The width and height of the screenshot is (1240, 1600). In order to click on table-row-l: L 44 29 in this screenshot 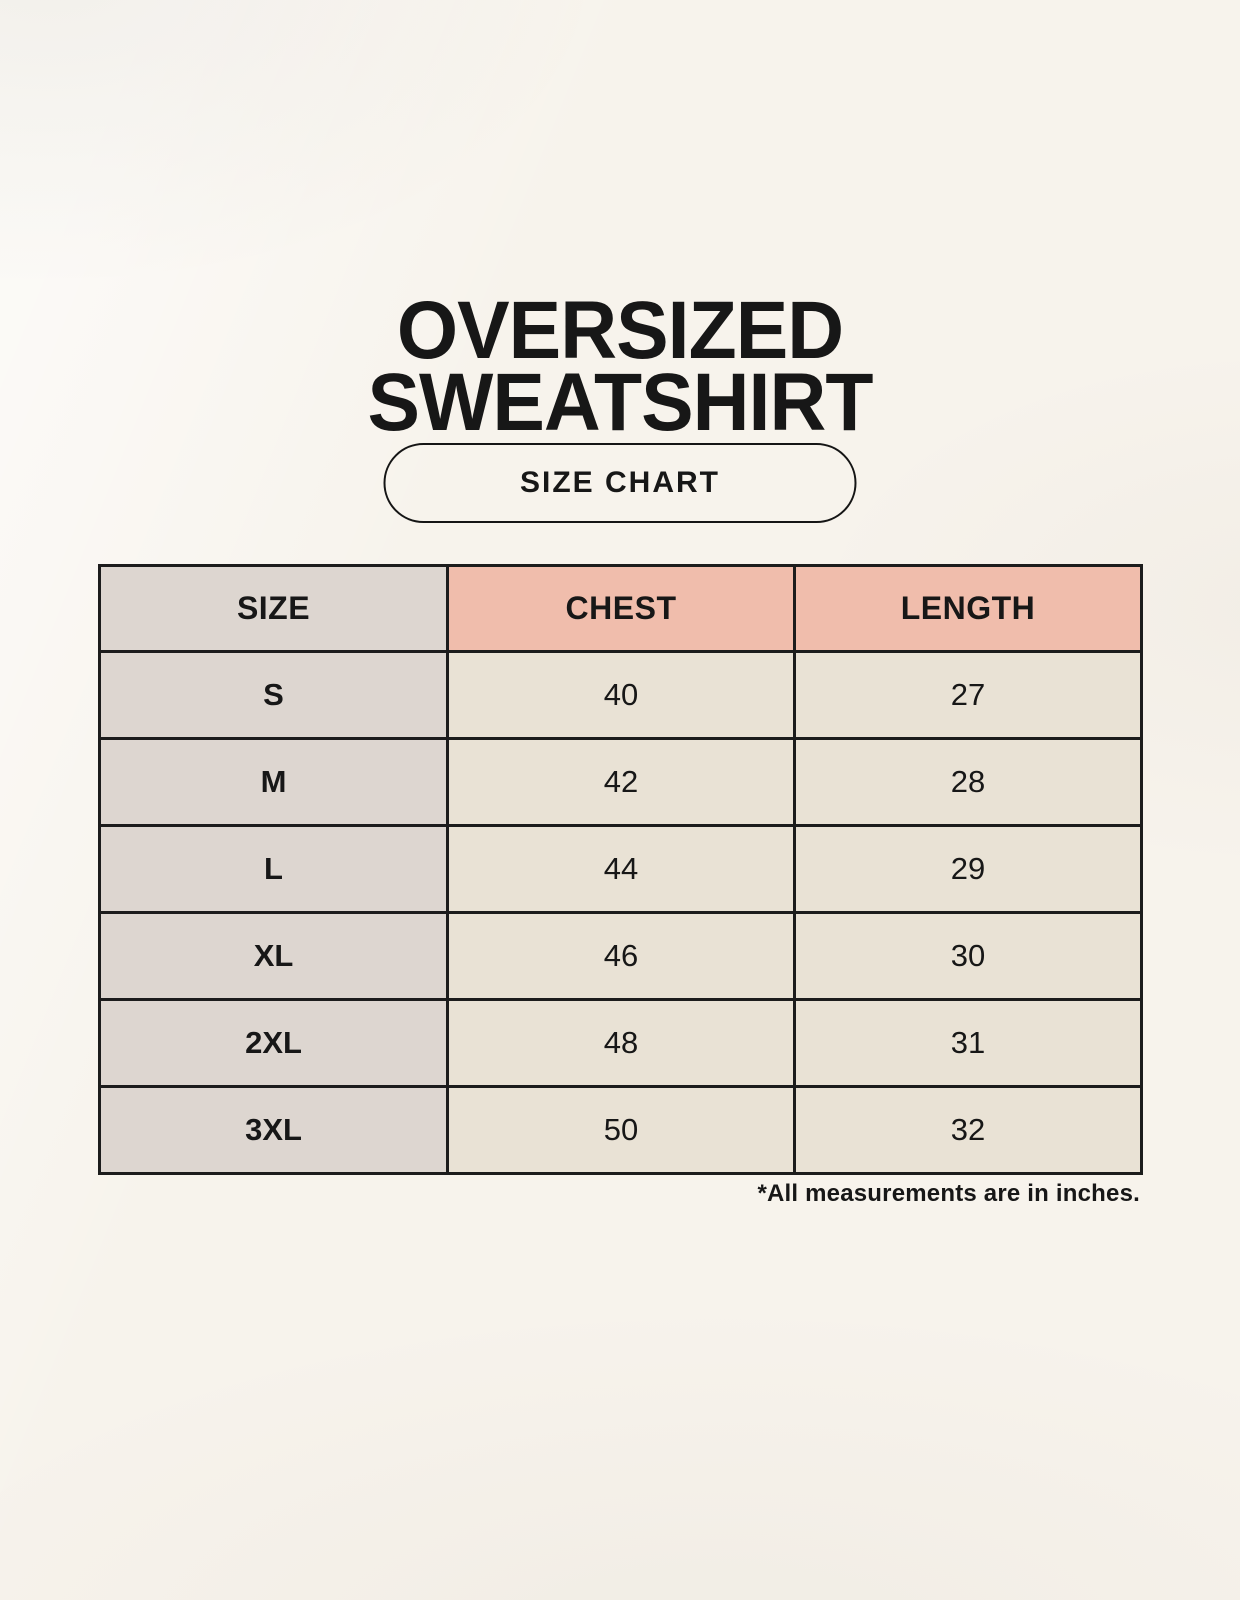, I will do `click(620, 869)`.